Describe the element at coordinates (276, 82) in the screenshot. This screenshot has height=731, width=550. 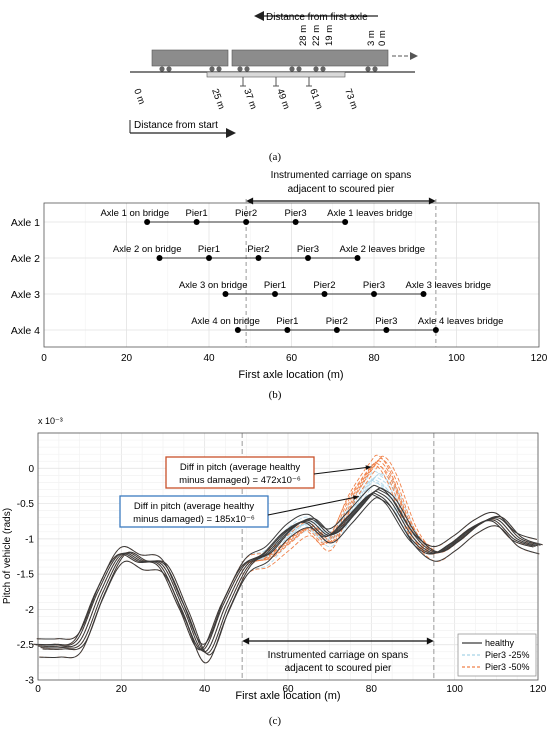
I see `bridge-piers` at that location.